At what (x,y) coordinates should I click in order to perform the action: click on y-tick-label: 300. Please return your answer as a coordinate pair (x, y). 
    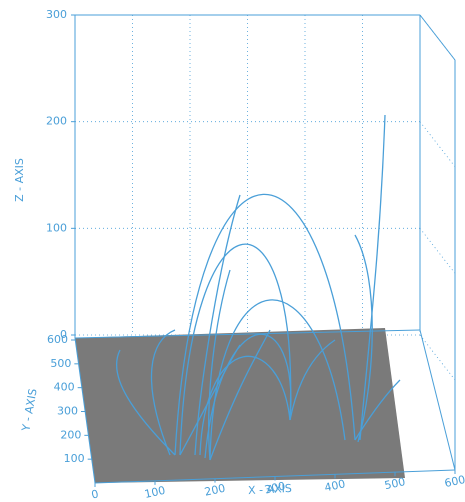
    Looking at the image, I should click on (67, 411).